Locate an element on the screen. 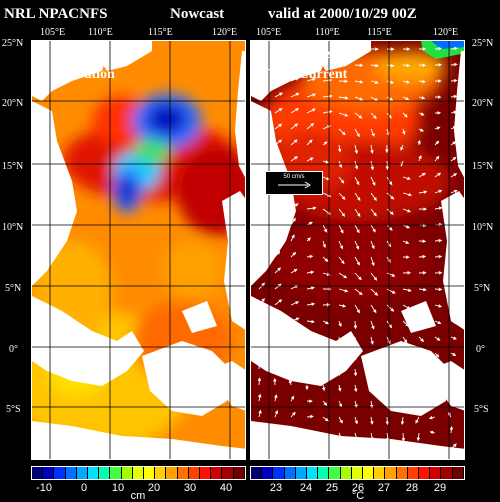 The image size is (500, 502). lat-label-right-0: 0° is located at coordinates (480, 349).